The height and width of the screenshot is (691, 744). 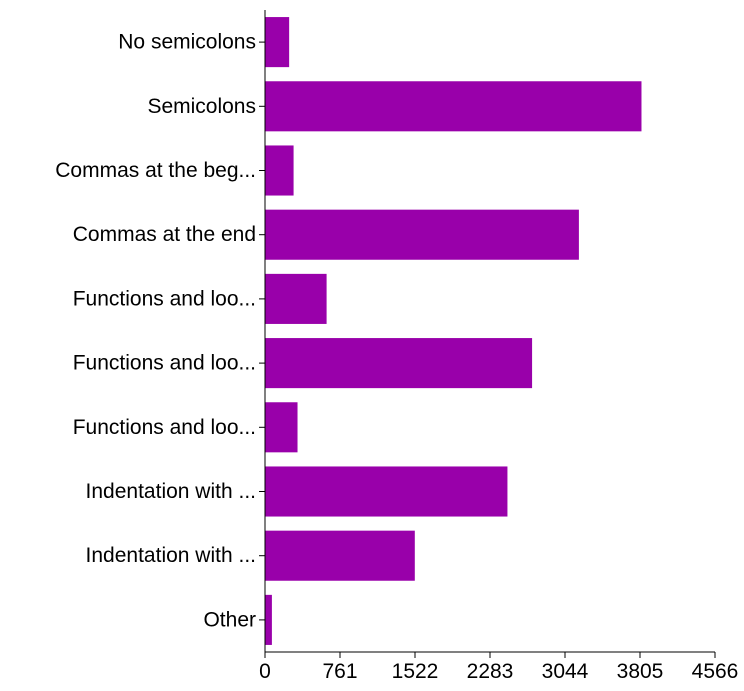 I want to click on x-tick-label: 1522, so click(x=415, y=671).